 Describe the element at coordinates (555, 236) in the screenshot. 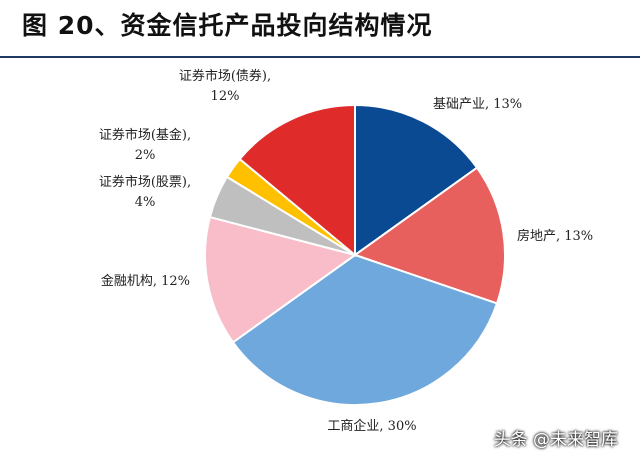

I see `slice-label: 房地产, 13%` at that location.